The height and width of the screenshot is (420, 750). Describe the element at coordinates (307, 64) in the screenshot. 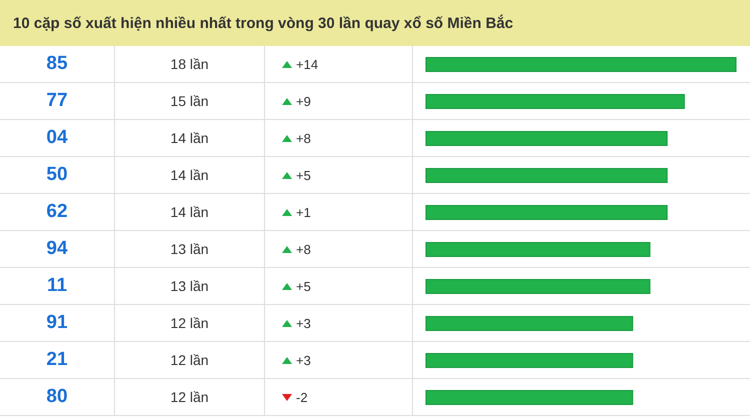

I see `text: +14` at that location.